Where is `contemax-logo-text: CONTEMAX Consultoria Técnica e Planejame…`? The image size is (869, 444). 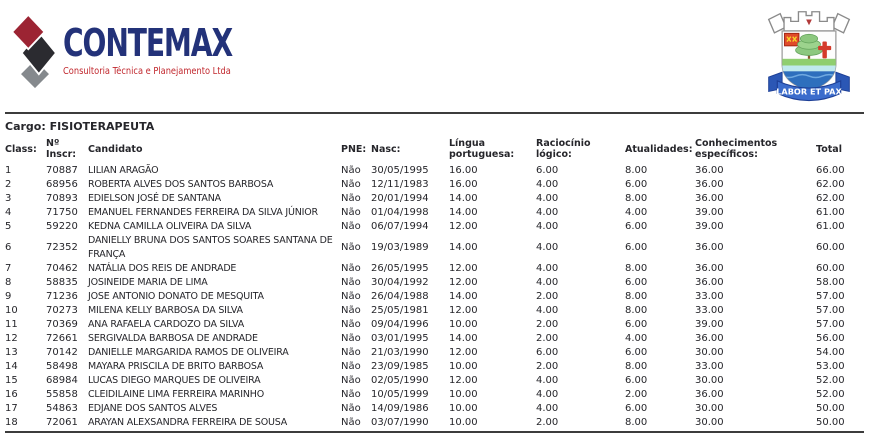 contemax-logo-text: CONTEMAX Consultoria Técnica e Planejame… is located at coordinates (177, 44).